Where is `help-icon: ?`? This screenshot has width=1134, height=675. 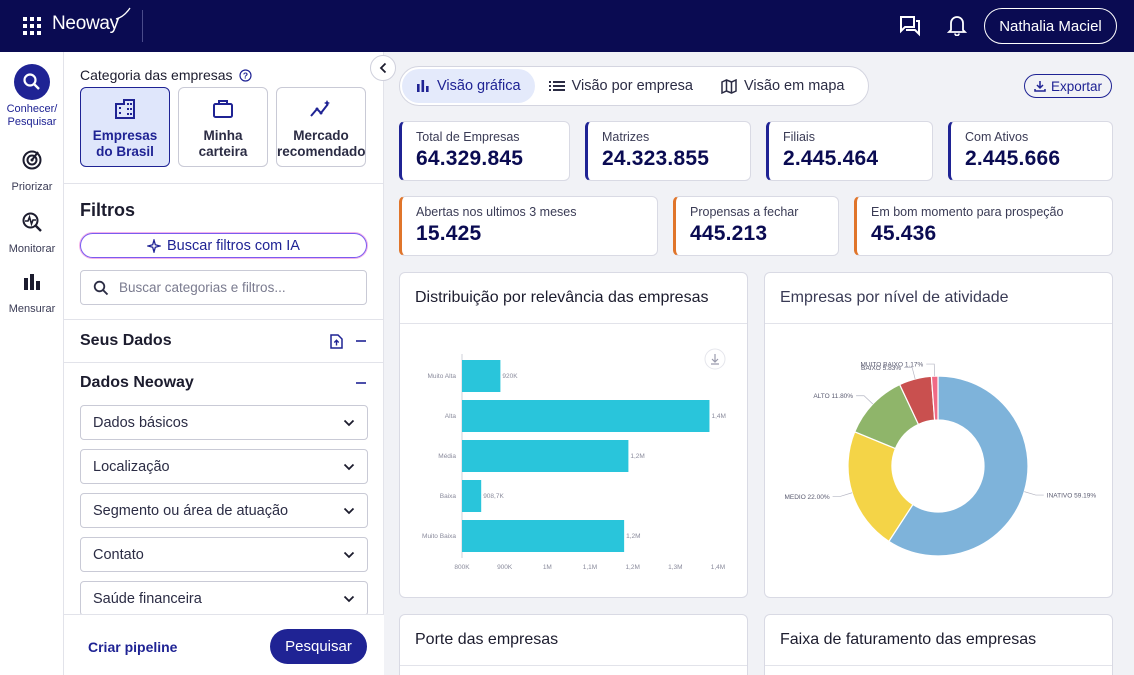 help-icon: ? is located at coordinates (245, 75).